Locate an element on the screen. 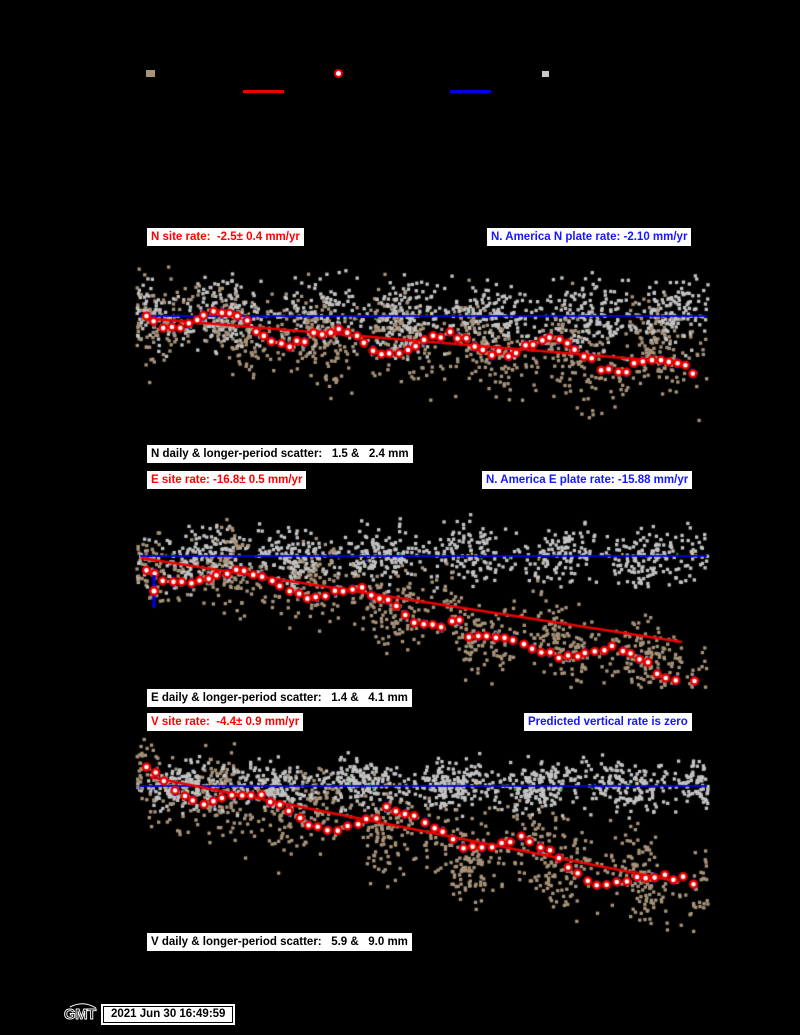 This screenshot has height=1035, width=800. e-site-rate-label: E site rate: -16.8± 0.5 mm/yr is located at coordinates (227, 480).